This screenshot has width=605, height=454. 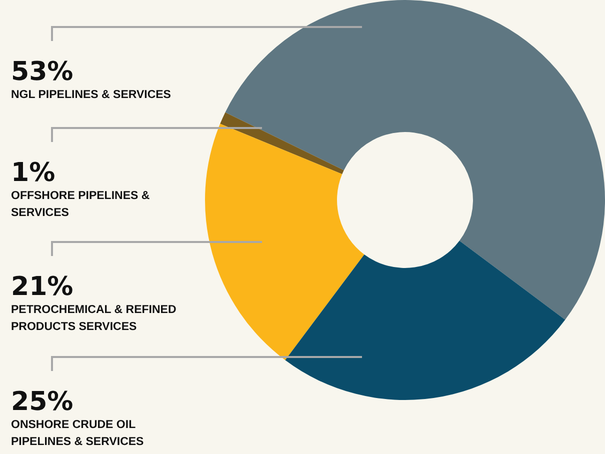 I want to click on slice-label: OFFSHORE PIPELINES & SERVICES, so click(x=80, y=204).